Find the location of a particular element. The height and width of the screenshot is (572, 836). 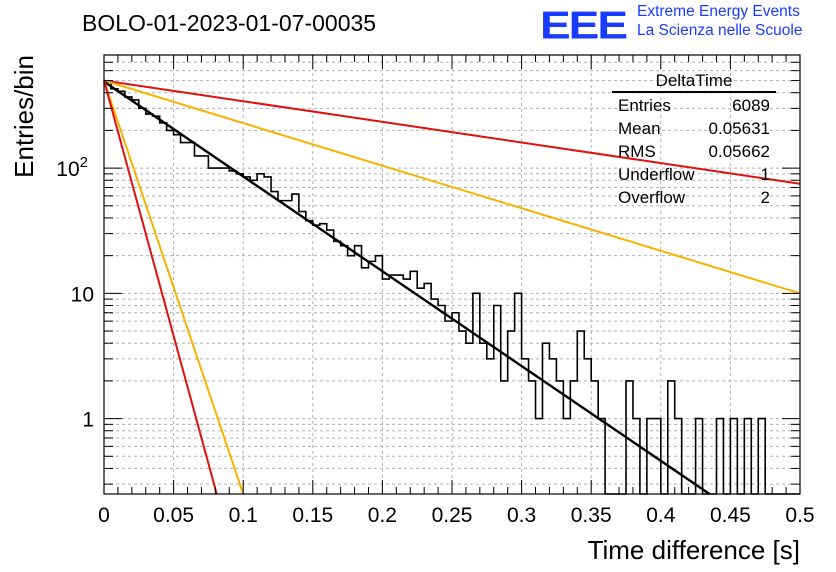

x-tick-label: 0.35 is located at coordinates (591, 515).